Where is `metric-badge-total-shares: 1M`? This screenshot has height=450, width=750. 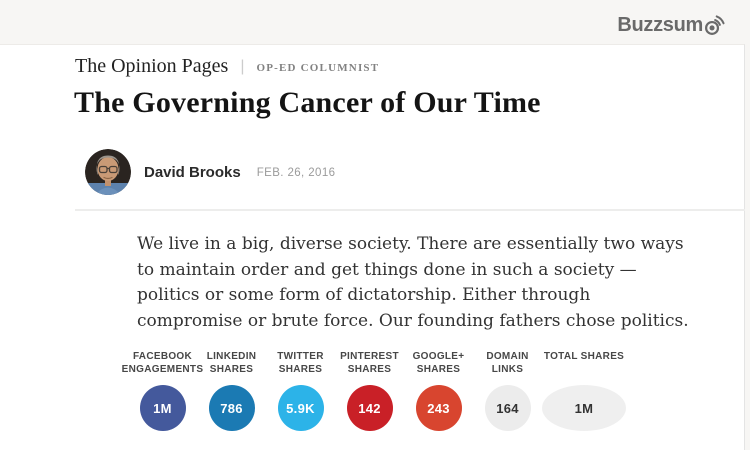
metric-badge-total-shares: 1M is located at coordinates (584, 408).